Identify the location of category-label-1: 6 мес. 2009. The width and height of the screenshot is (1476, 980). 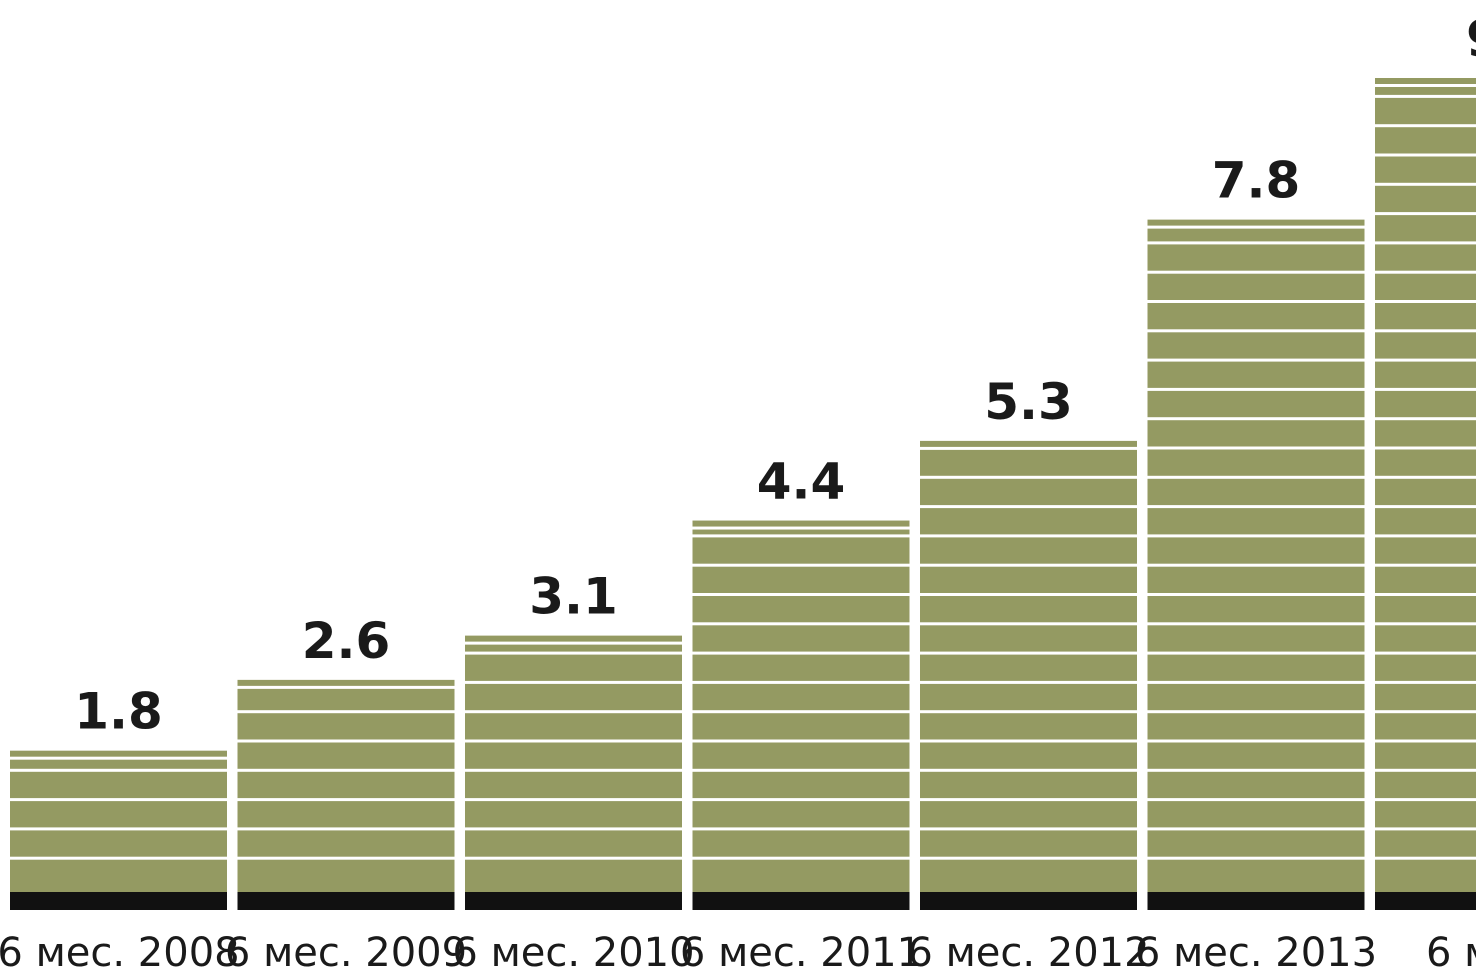
(346, 953).